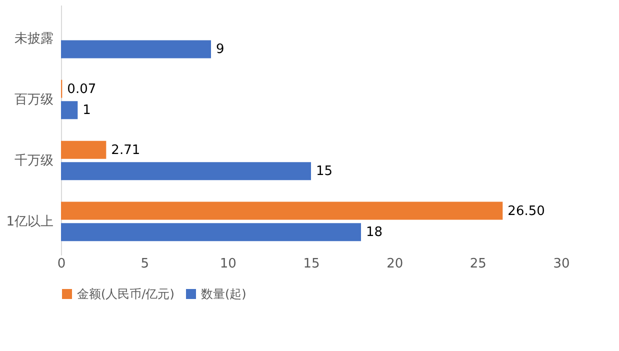 The image size is (619, 351). Describe the element at coordinates (478, 264) in the screenshot. I see `x-tick-label: 25` at that location.